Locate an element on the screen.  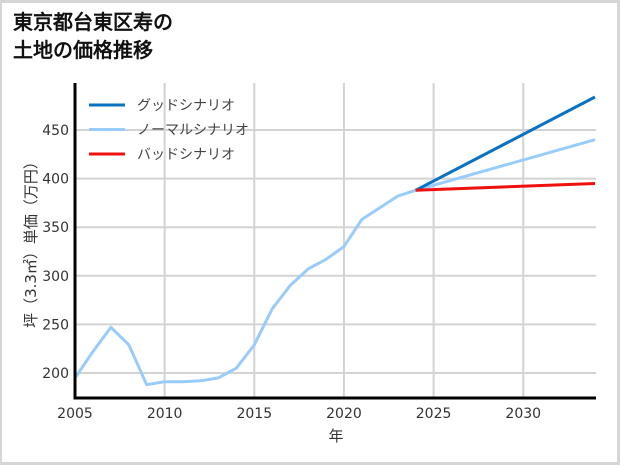
y-tick-label: 450 is located at coordinates (55, 131).